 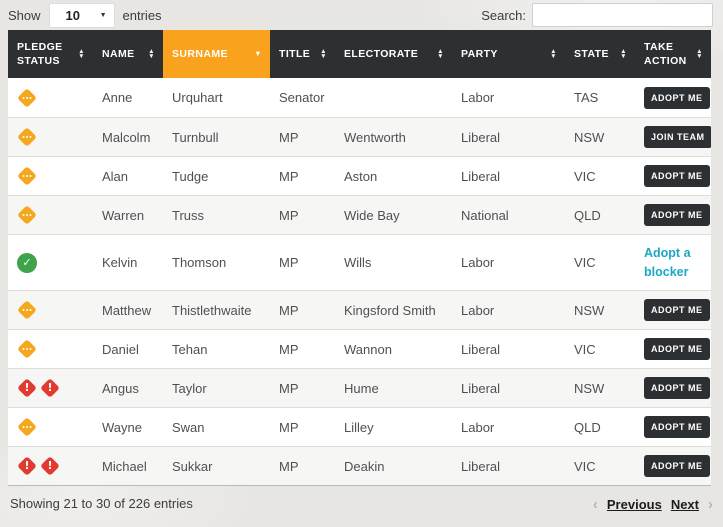 What do you see at coordinates (622, 15) in the screenshot?
I see `search-input` at bounding box center [622, 15].